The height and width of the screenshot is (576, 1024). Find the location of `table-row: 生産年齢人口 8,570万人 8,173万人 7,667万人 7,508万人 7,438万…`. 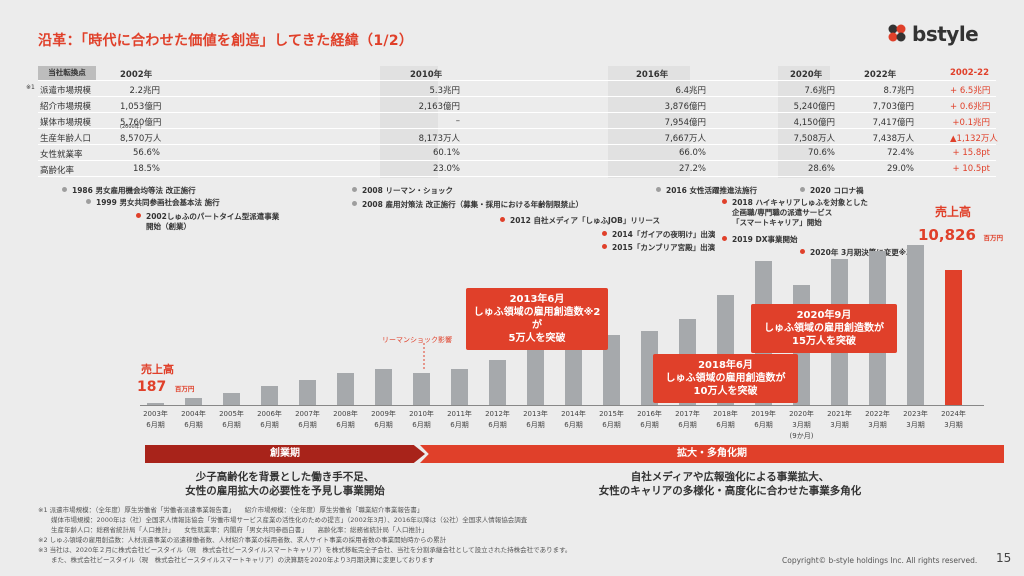

table-row: 生産年齢人口 8,570万人 8,173万人 7,667万人 7,508万人 7,438万… is located at coordinates (518, 137).